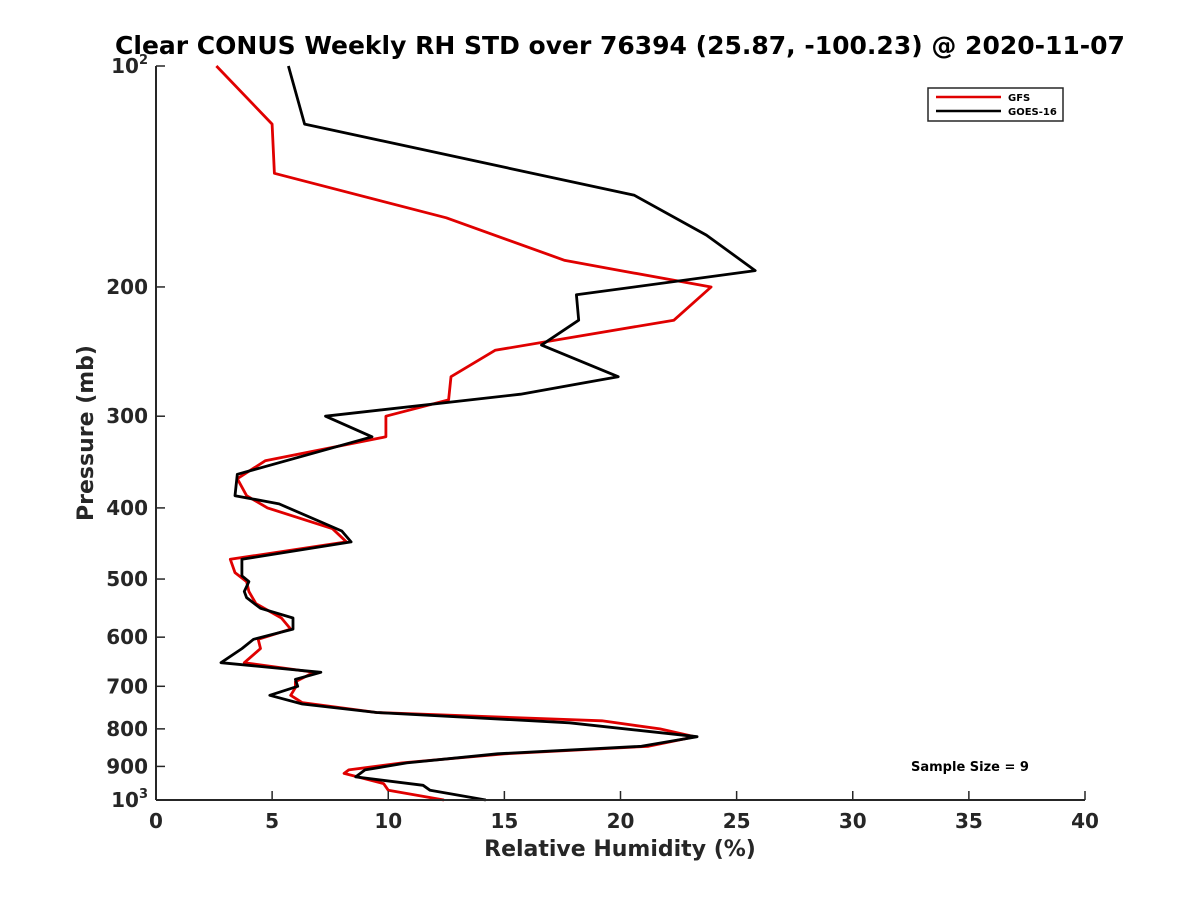 The image size is (1200, 900). Describe the element at coordinates (272, 821) in the screenshot. I see `x-tick-label: 5` at that location.